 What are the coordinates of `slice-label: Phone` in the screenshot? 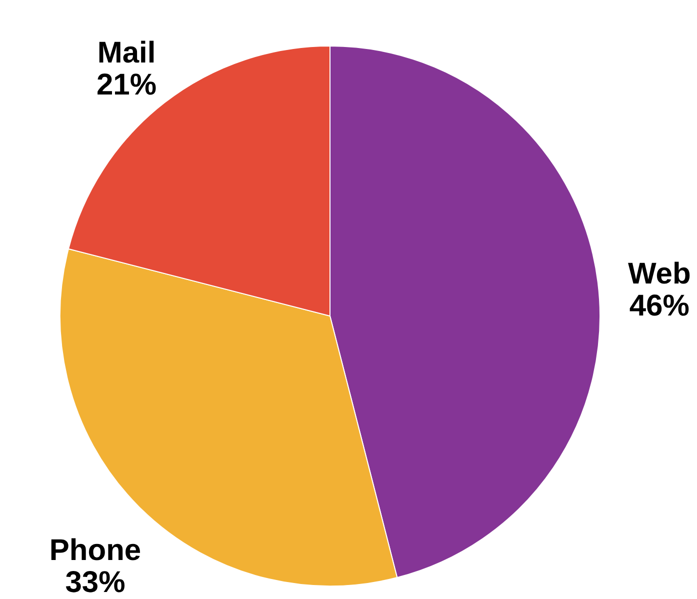 It's located at (95, 550).